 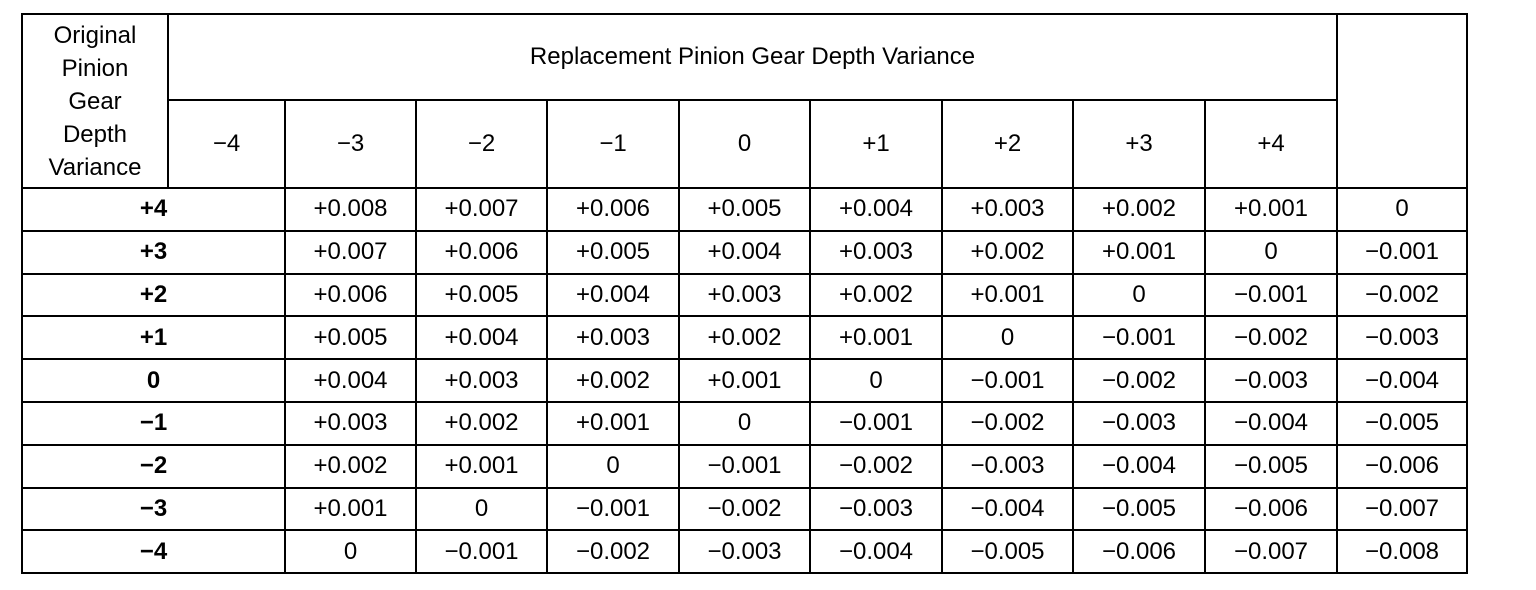 What do you see at coordinates (153, 552) in the screenshot?
I see `row-label: −4` at bounding box center [153, 552].